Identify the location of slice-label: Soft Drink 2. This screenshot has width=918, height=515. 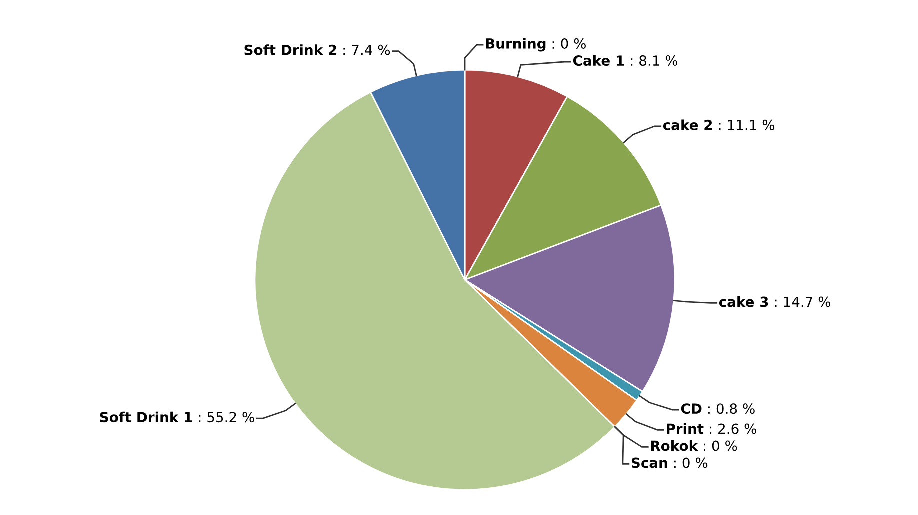
(290, 50).